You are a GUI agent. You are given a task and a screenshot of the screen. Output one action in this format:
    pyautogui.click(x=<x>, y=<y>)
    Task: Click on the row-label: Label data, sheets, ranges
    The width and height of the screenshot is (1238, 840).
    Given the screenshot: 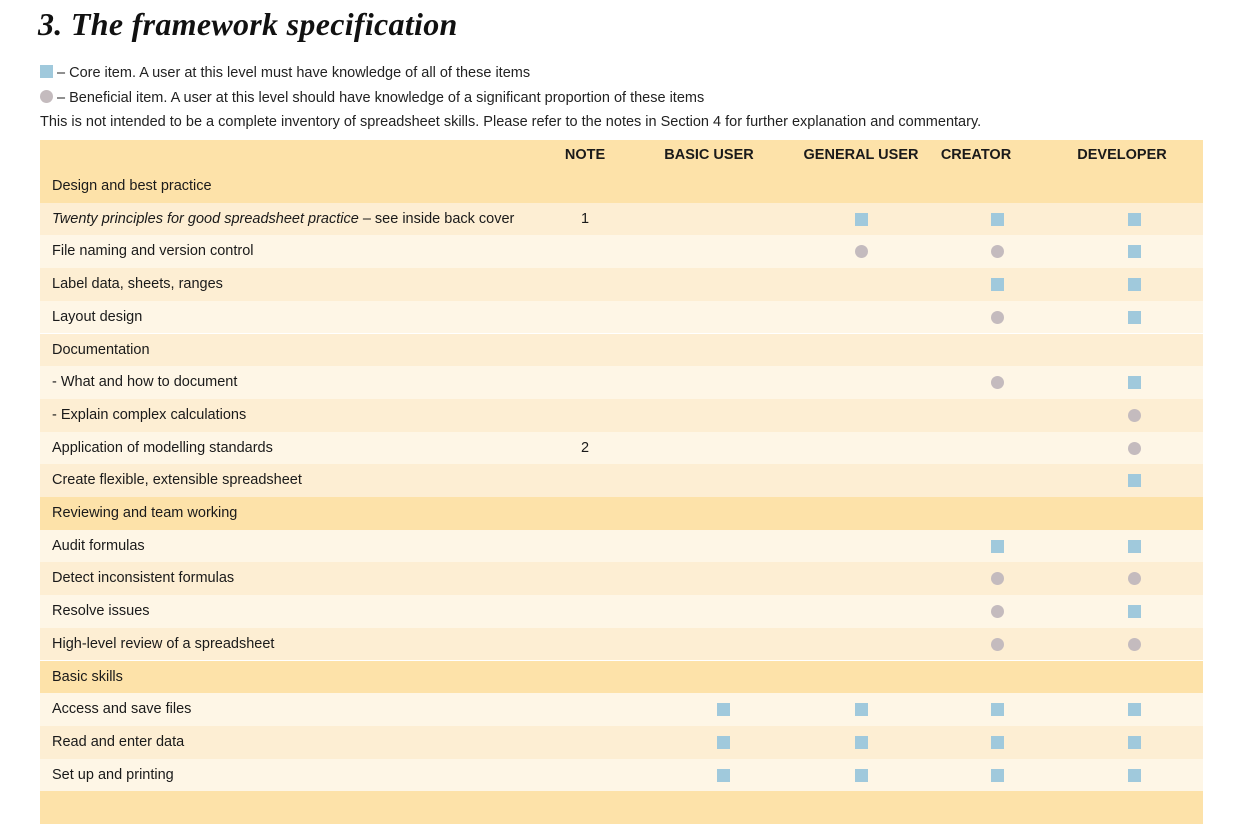 What is the action you would take?
    pyautogui.click(x=137, y=284)
    